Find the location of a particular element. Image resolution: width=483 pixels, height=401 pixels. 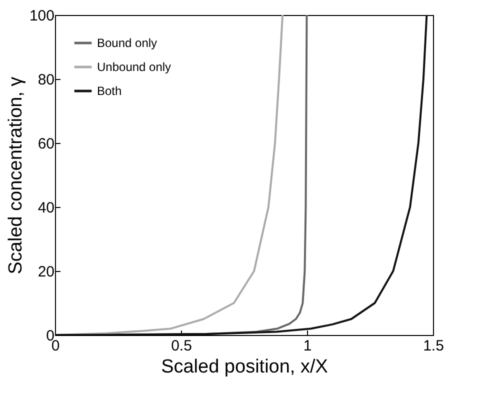

y-tick-label: 80 is located at coordinates (46, 80).